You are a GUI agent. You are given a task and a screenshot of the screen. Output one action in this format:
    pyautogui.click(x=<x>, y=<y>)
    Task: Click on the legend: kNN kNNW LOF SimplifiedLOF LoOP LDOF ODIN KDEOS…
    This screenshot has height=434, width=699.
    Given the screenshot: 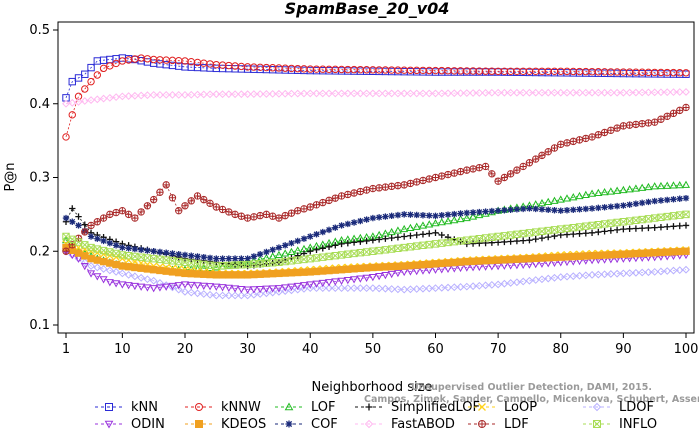 What is the action you would take?
    pyautogui.click(x=376, y=416)
    